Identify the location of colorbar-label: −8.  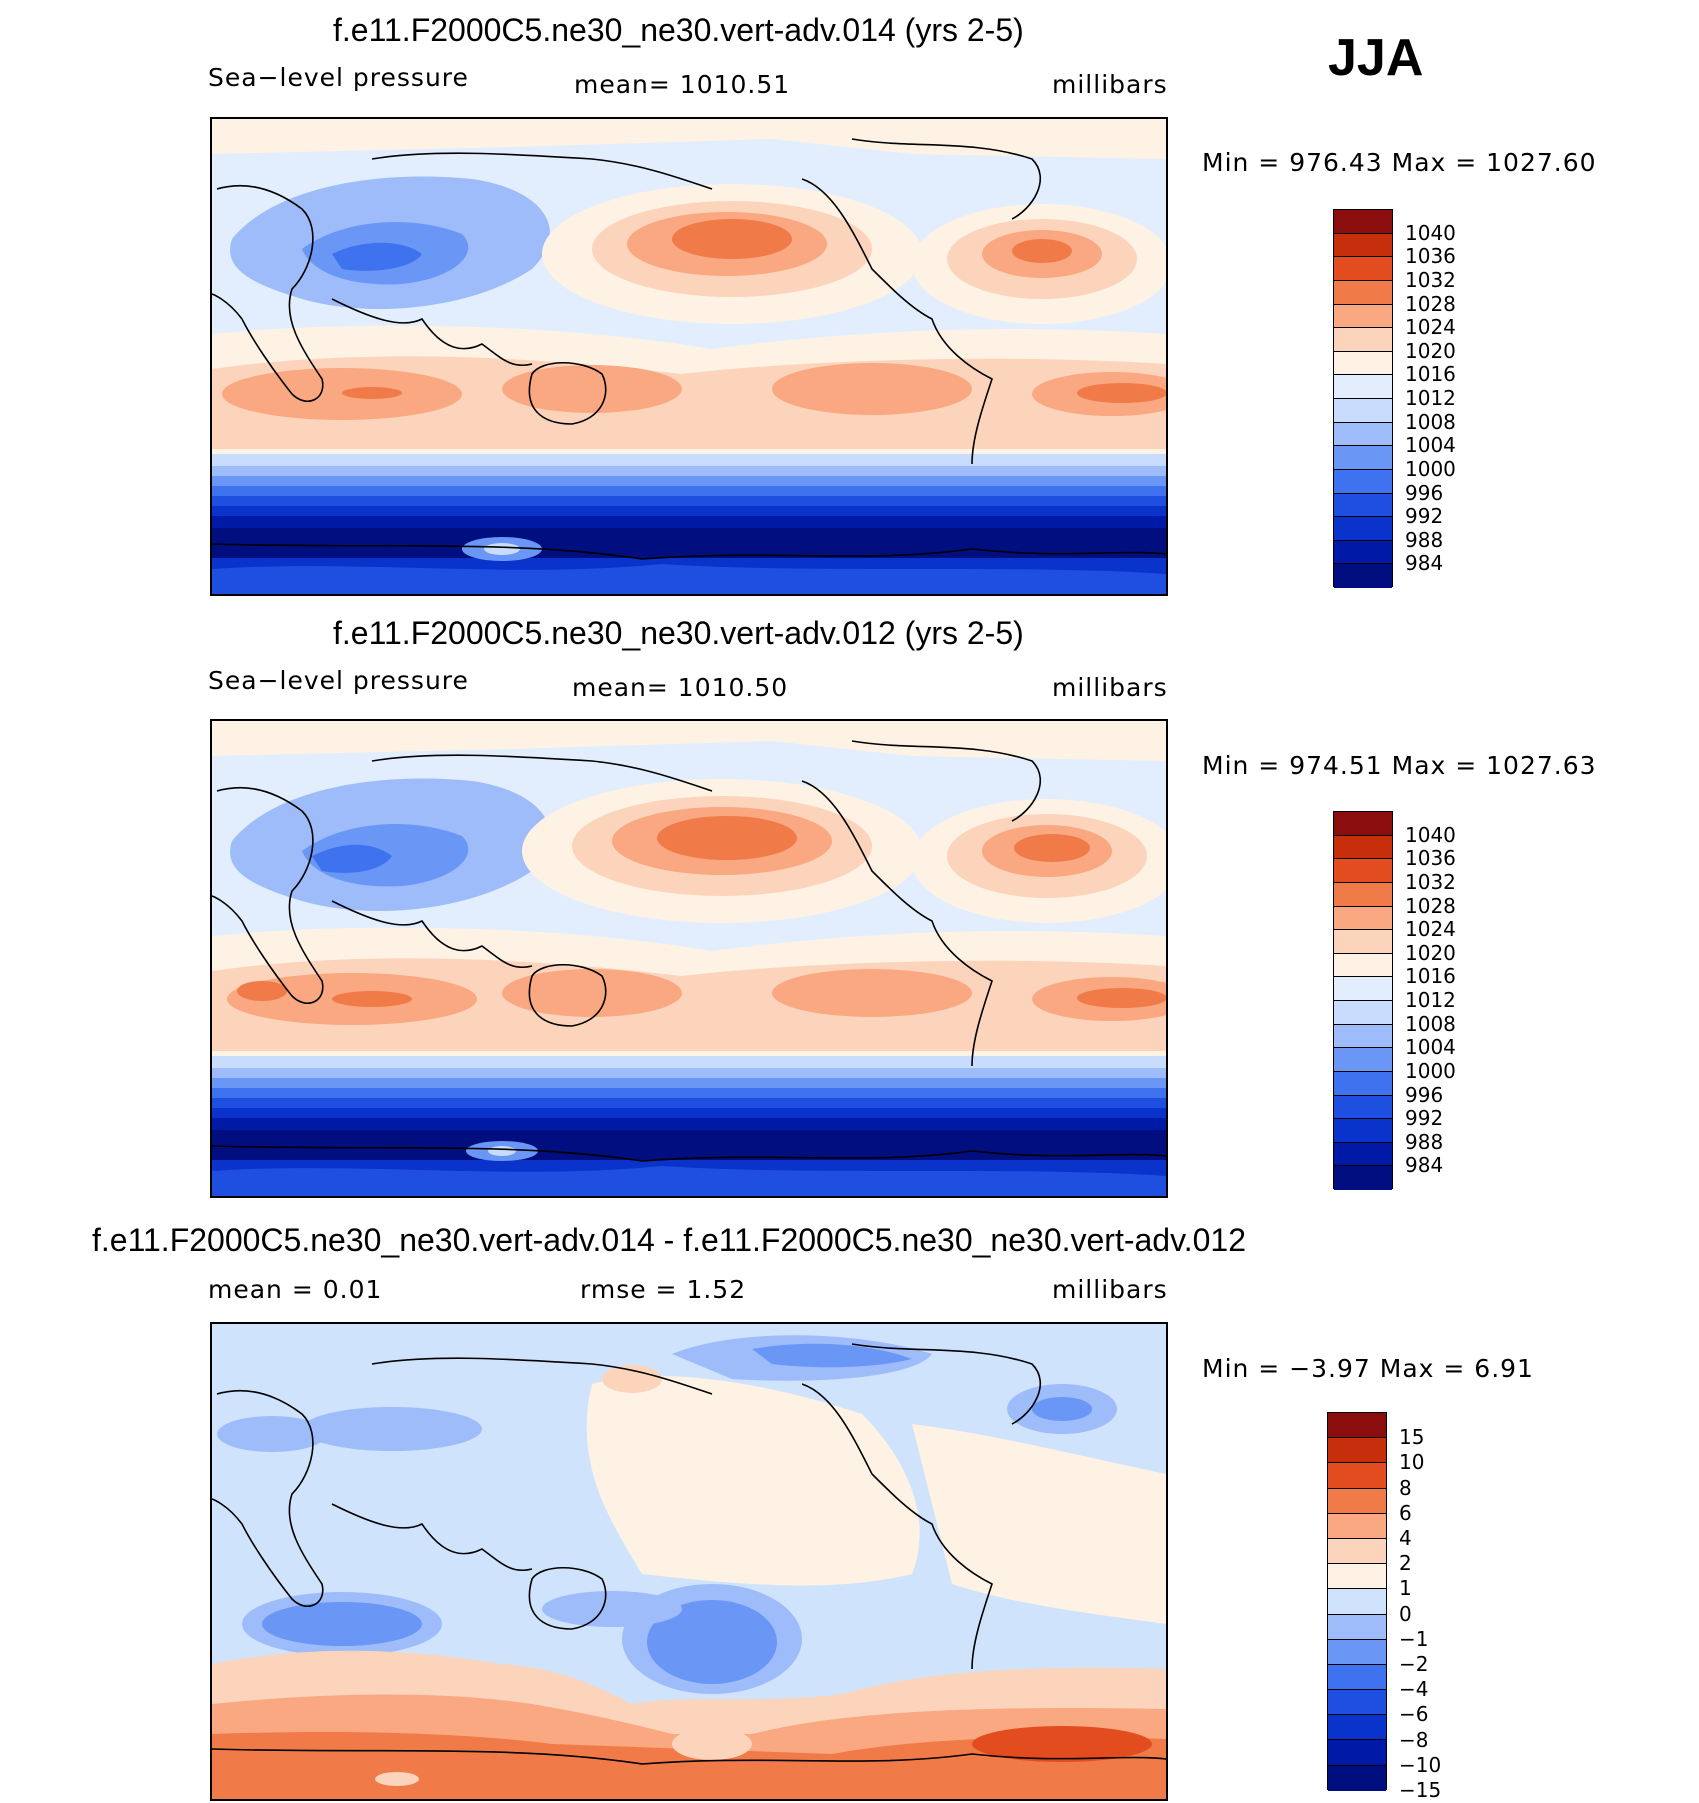
(1414, 1739).